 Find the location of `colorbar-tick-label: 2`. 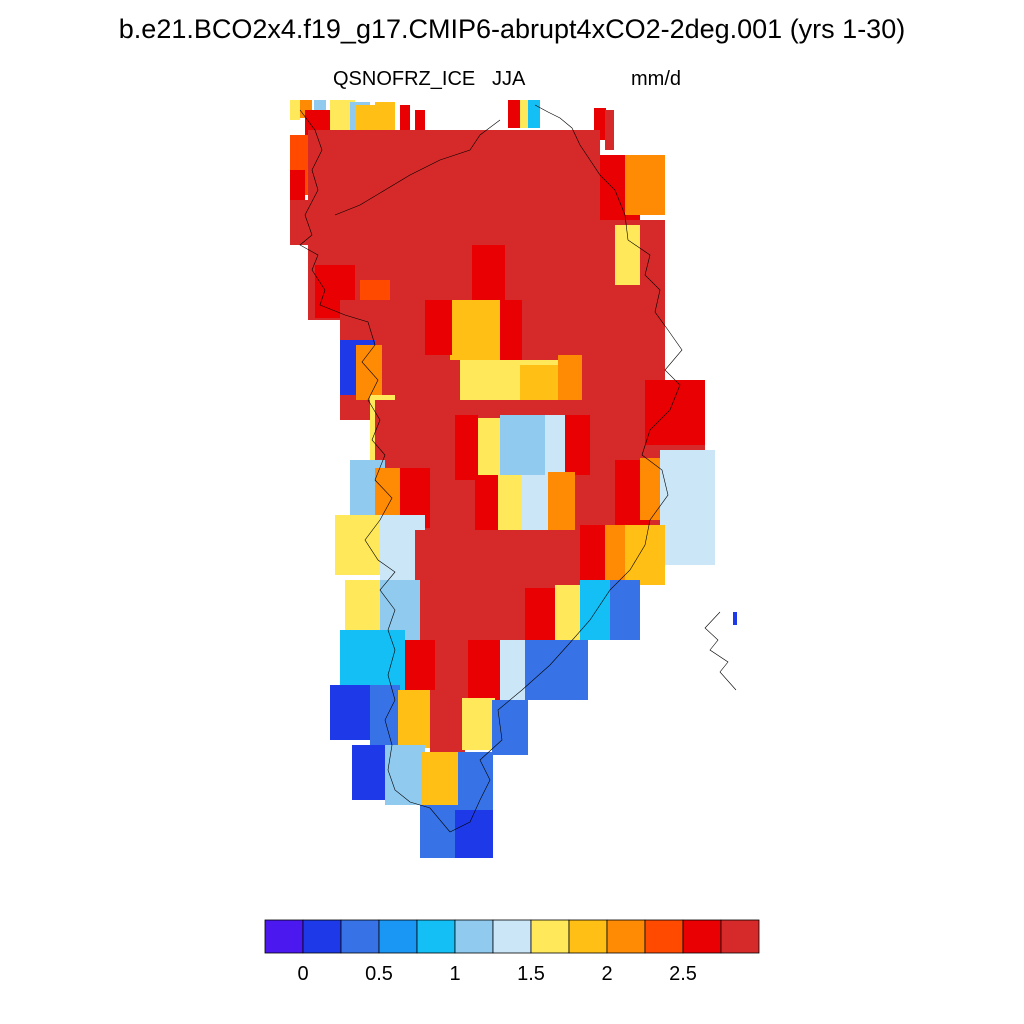

colorbar-tick-label: 2 is located at coordinates (606, 974).